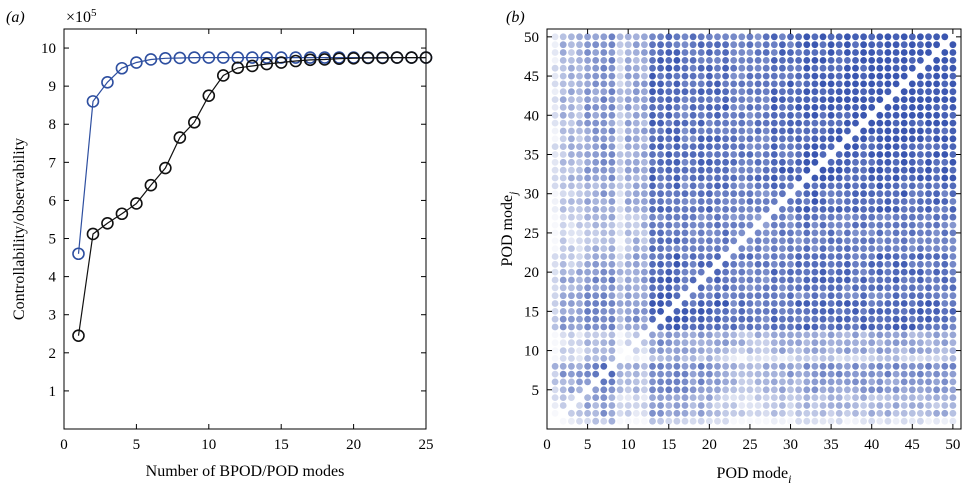 This screenshot has height=489, width=968. What do you see at coordinates (831, 445) in the screenshot?
I see `x-tick-label: 35` at bounding box center [831, 445].